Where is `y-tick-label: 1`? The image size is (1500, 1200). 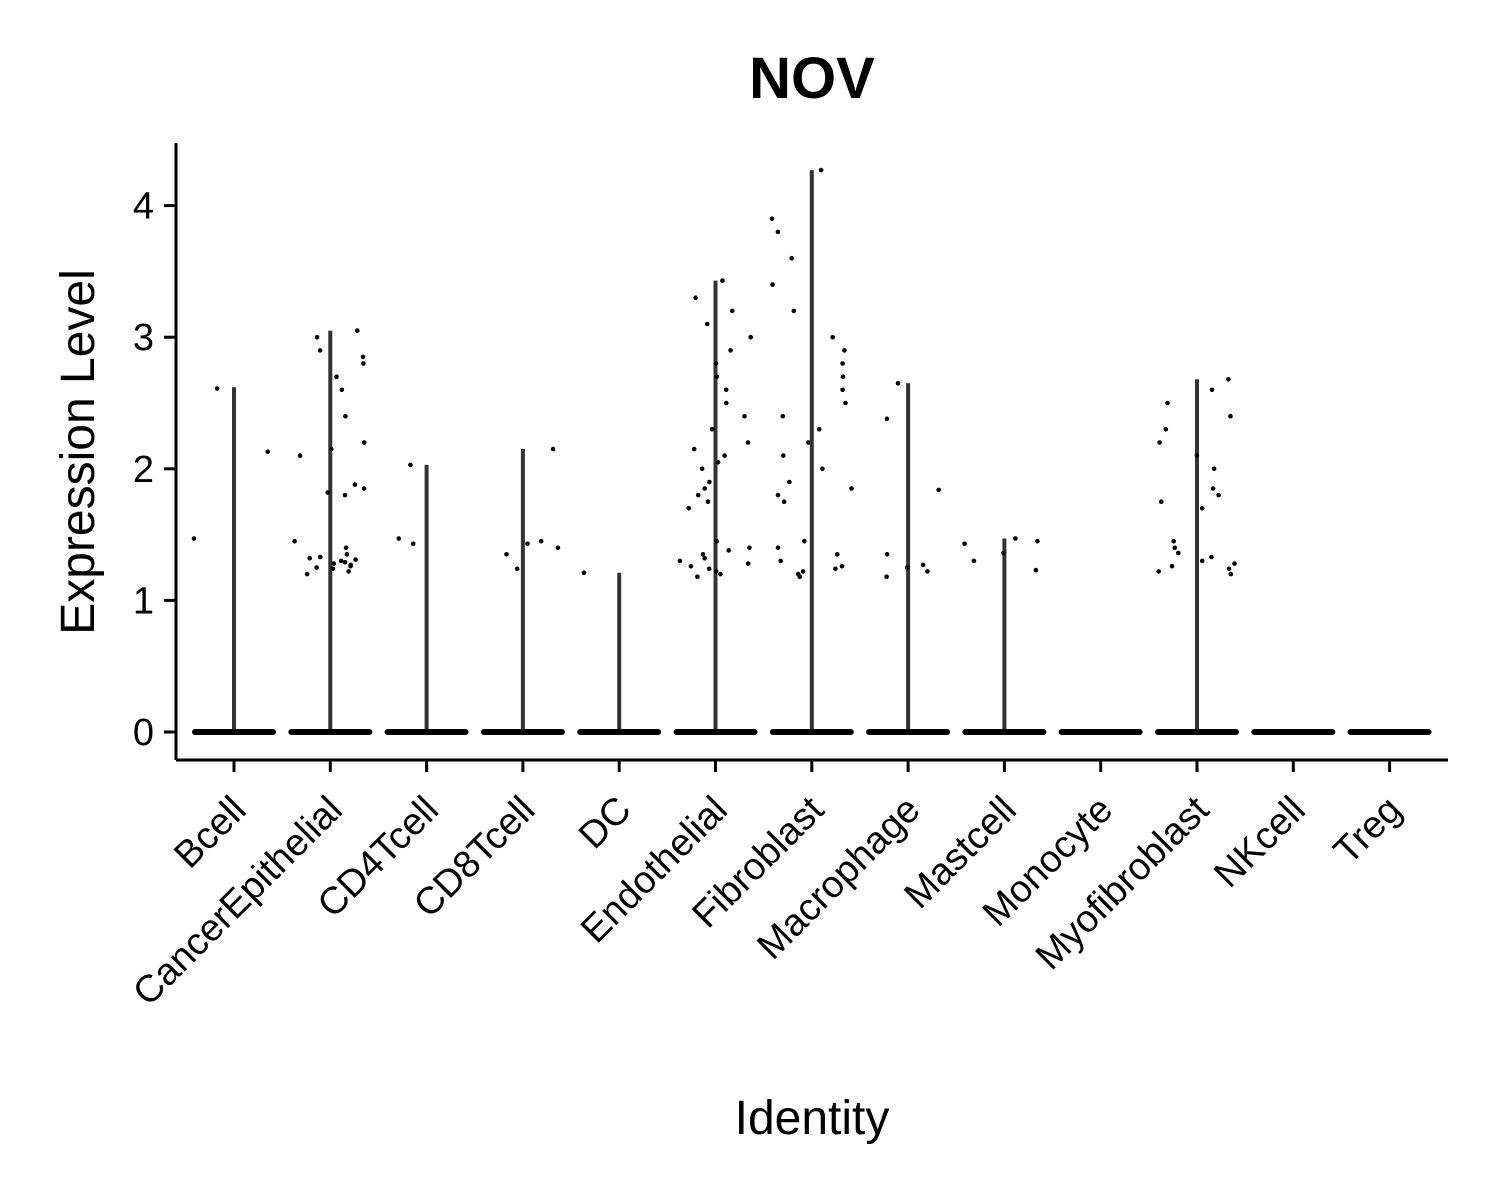 y-tick-label: 1 is located at coordinates (143, 601).